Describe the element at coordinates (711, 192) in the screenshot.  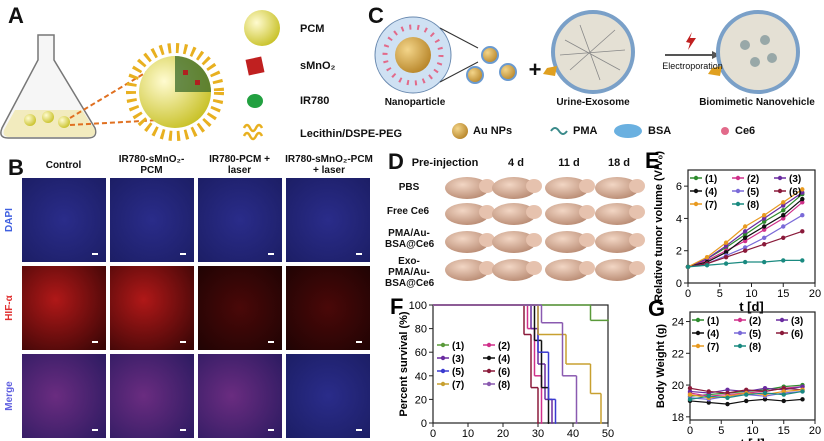
I see `legend-label: (4)` at that location.